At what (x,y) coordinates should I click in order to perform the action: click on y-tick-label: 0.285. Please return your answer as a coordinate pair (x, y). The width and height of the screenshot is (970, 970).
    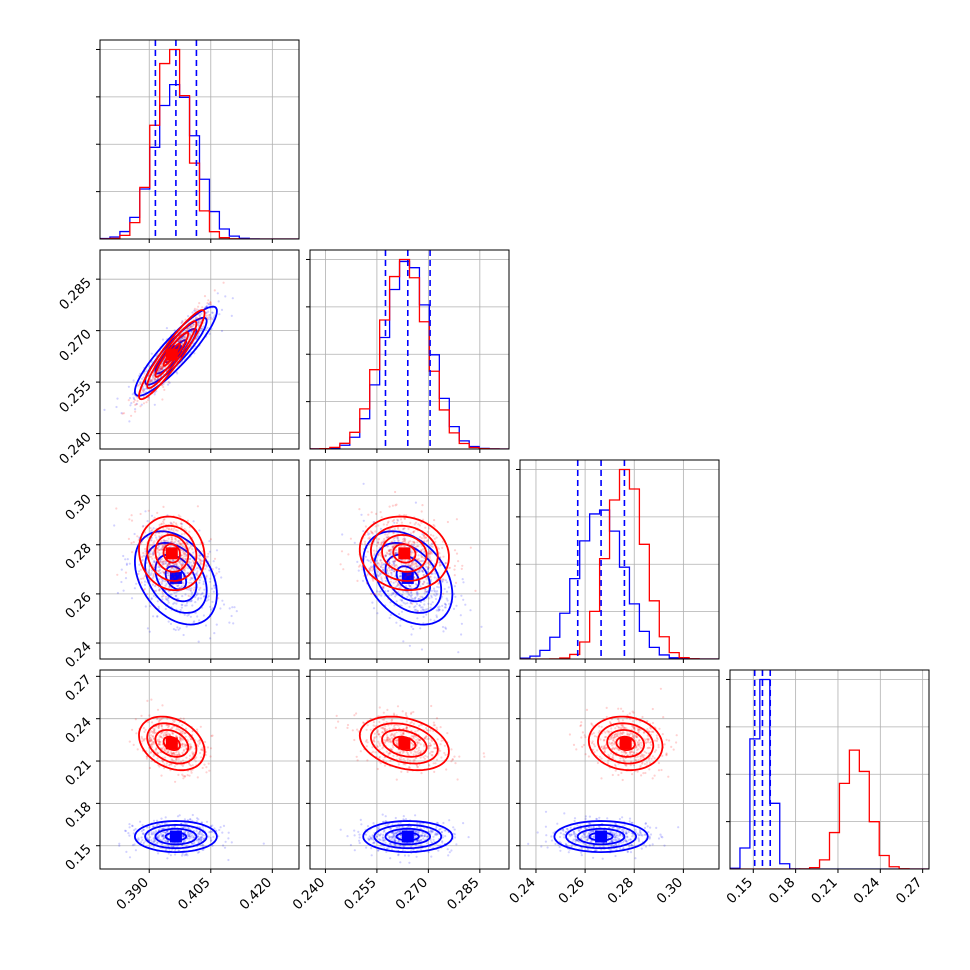
    Looking at the image, I should click on (75, 294).